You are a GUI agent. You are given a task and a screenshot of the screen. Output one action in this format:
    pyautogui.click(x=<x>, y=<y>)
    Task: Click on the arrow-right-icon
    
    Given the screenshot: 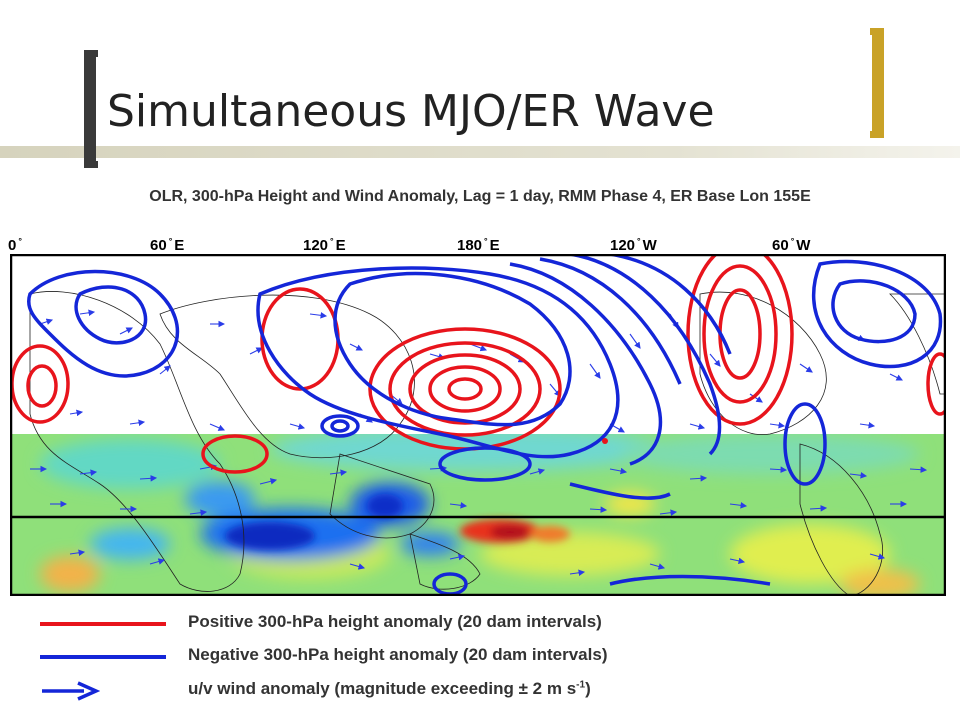 What is the action you would take?
    pyautogui.click(x=71, y=691)
    